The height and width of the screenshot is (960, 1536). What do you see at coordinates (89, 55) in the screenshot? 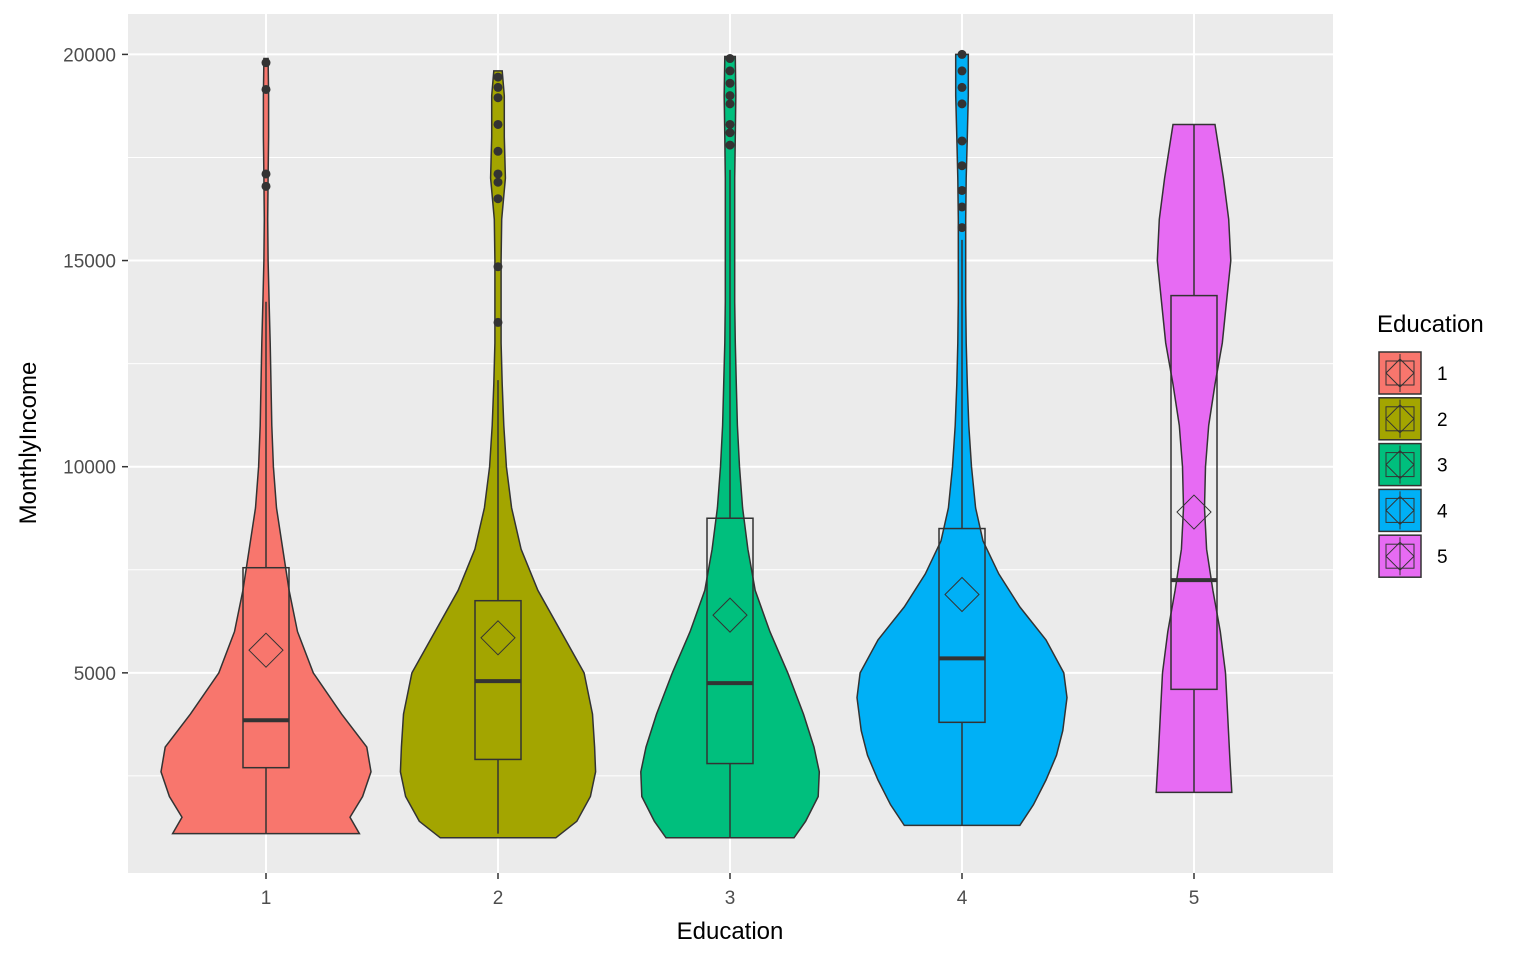
I see `y-tick-label: 20000` at bounding box center [89, 55].